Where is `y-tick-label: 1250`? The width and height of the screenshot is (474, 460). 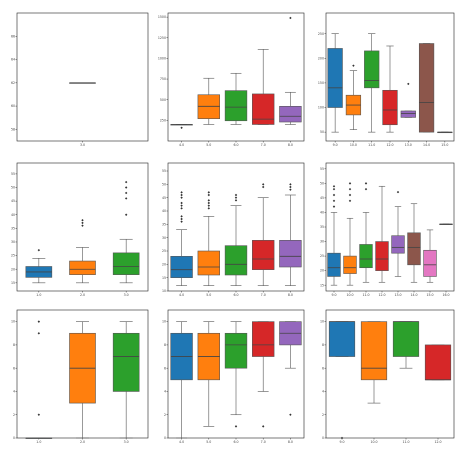 y-tick-label: 1250 is located at coordinates (162, 38).